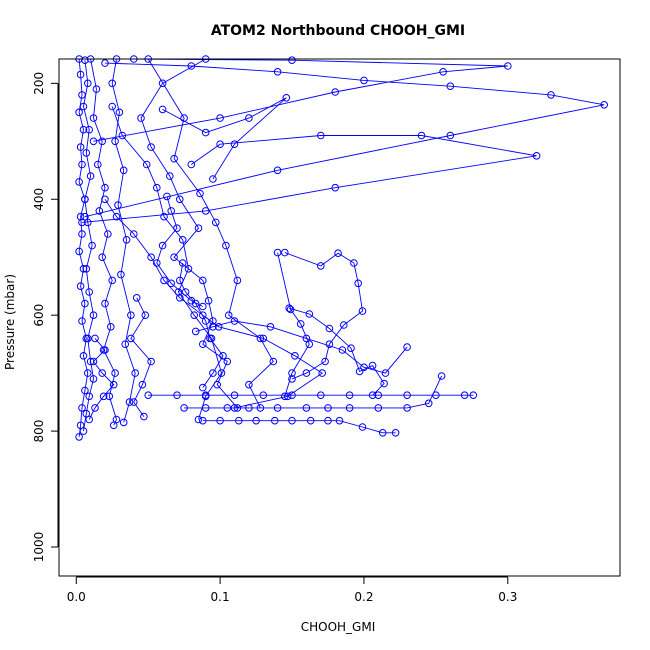  I want to click on x-axis: 0.0 0.1 0.2 0.3, so click(292, 590).